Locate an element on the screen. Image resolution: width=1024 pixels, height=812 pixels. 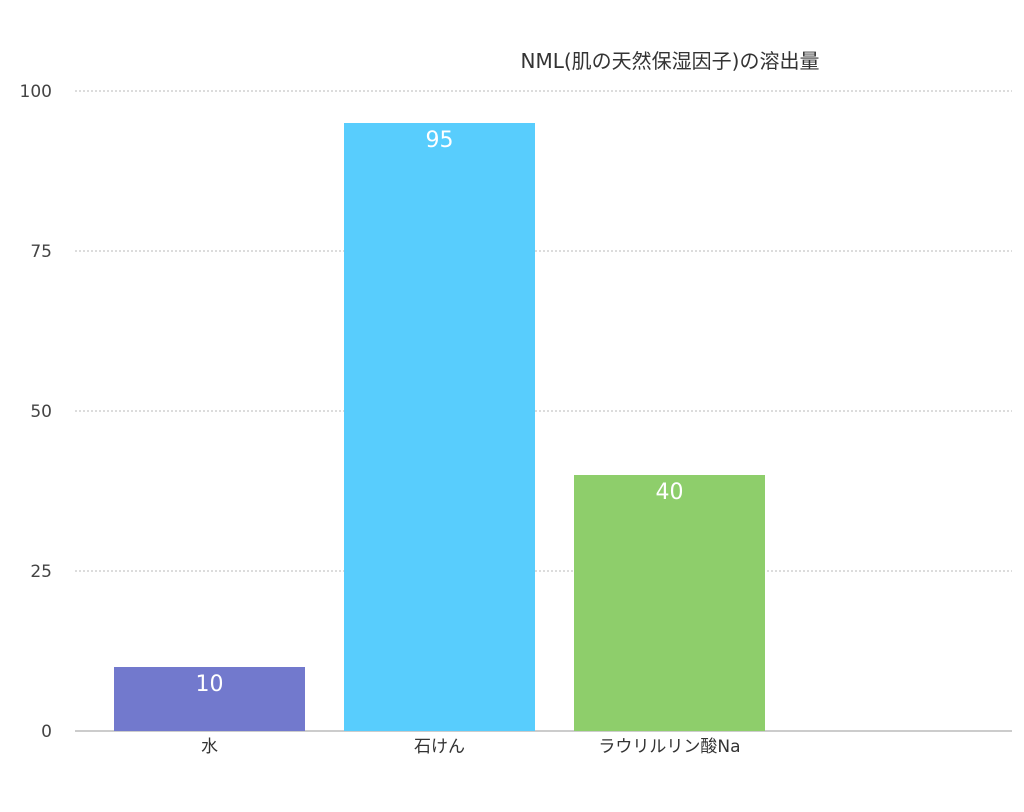
x-axis-categories: 水 石けん ラウリルリン酸Na is located at coordinates (471, 747).